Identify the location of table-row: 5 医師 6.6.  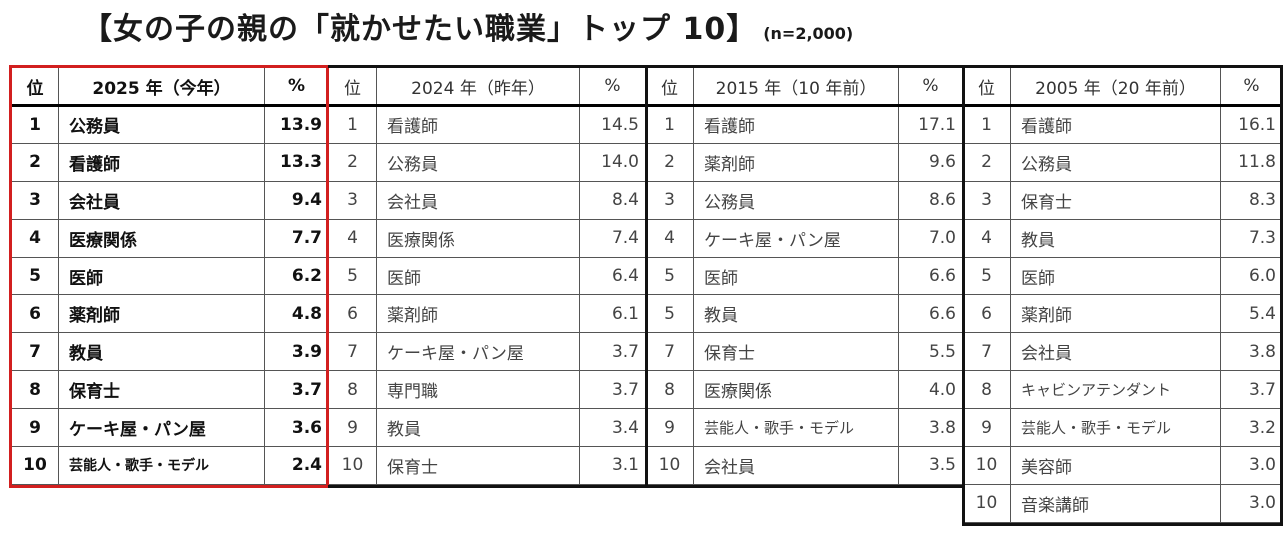
(804, 276).